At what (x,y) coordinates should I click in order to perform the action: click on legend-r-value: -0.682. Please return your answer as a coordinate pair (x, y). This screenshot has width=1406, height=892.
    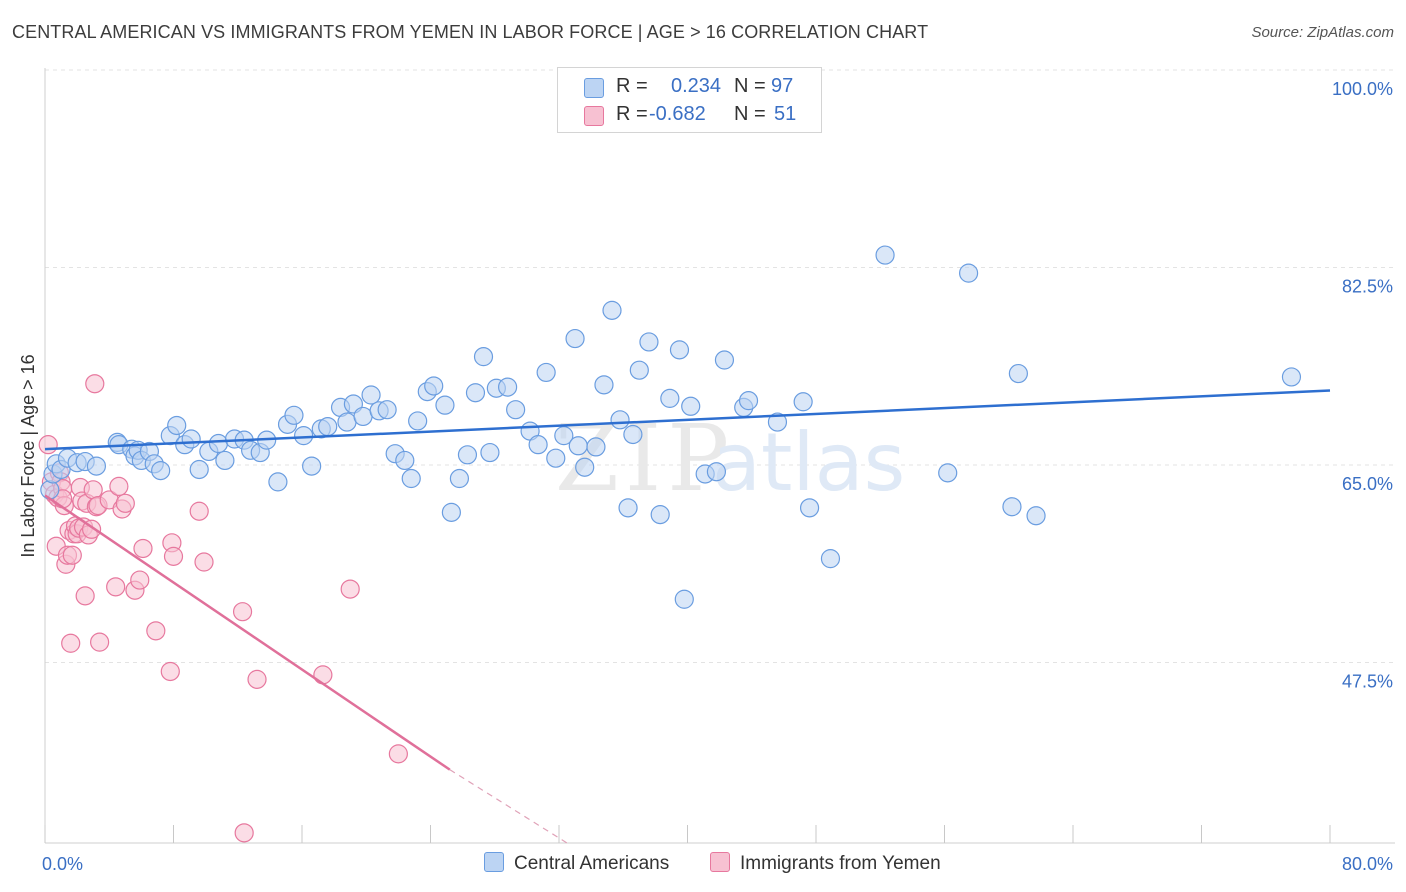
    Looking at the image, I should click on (677, 114).